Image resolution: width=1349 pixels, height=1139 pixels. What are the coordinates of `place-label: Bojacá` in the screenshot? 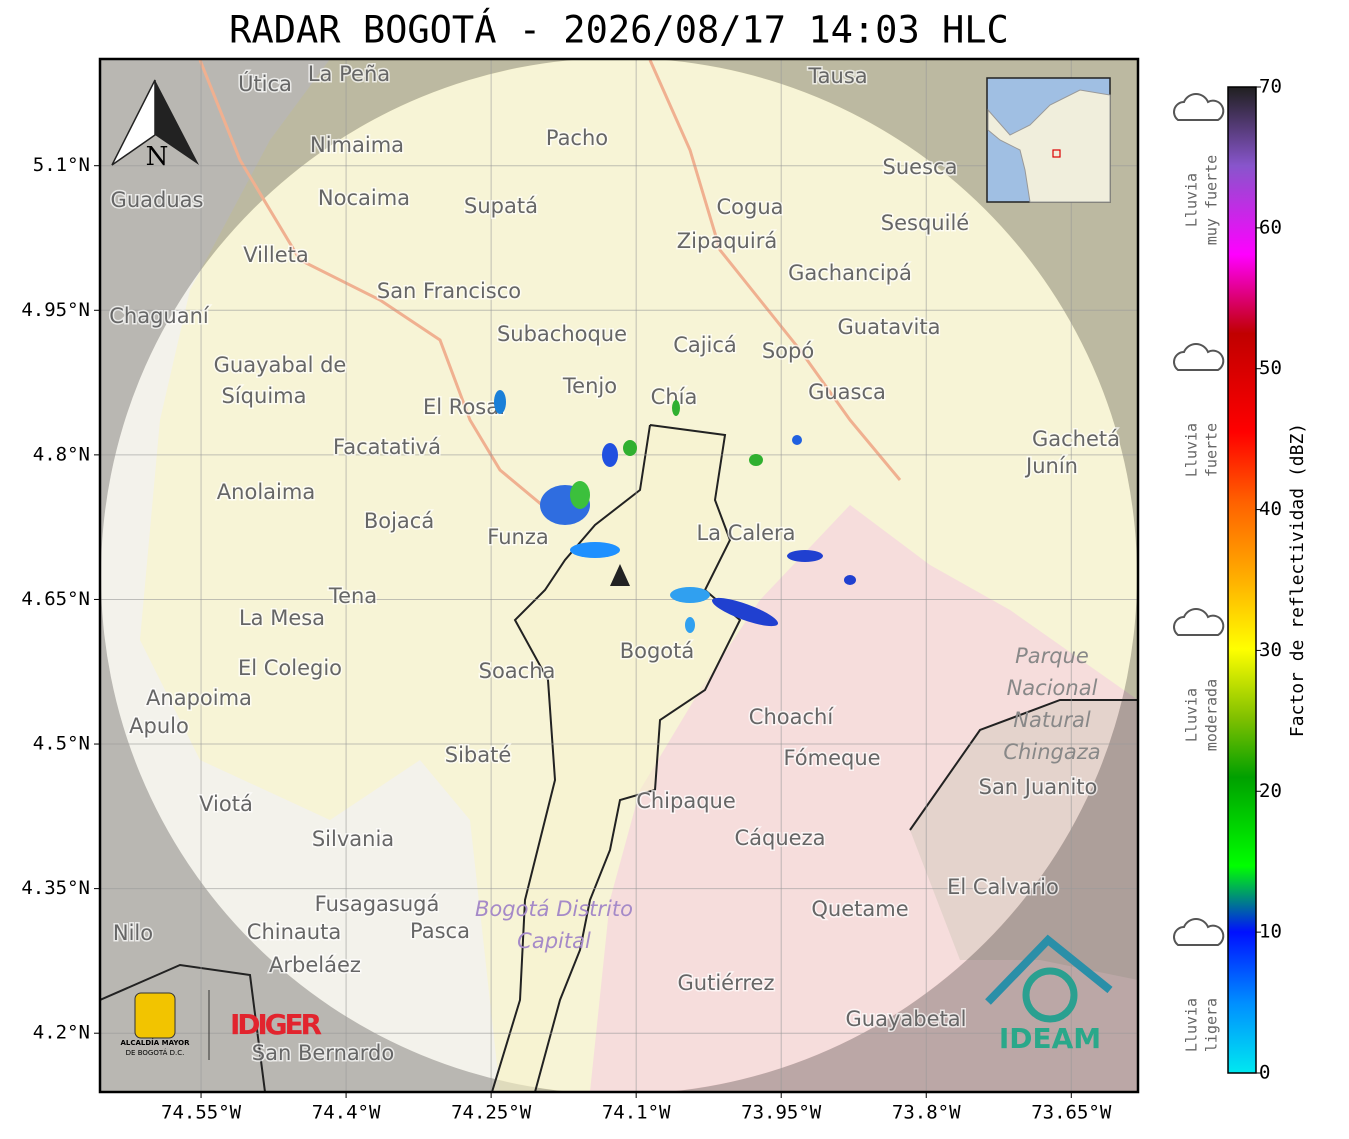 It's located at (399, 521).